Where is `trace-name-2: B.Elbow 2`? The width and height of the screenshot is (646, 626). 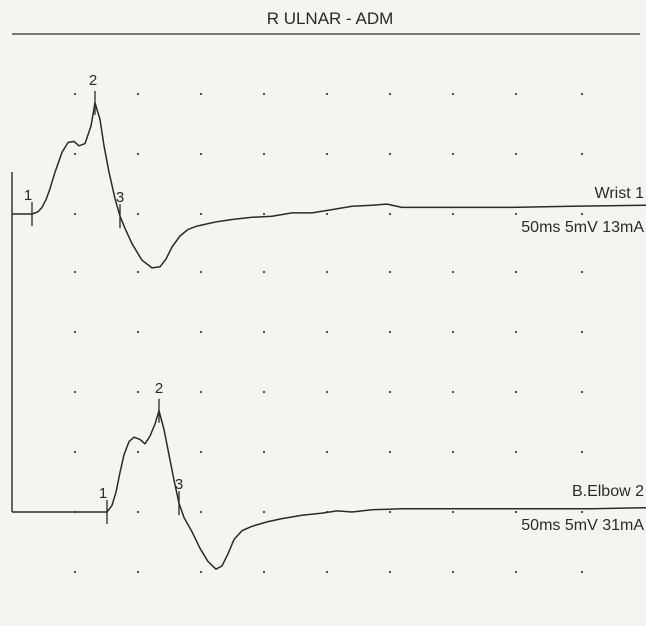 trace-name-2: B.Elbow 2 is located at coordinates (608, 491).